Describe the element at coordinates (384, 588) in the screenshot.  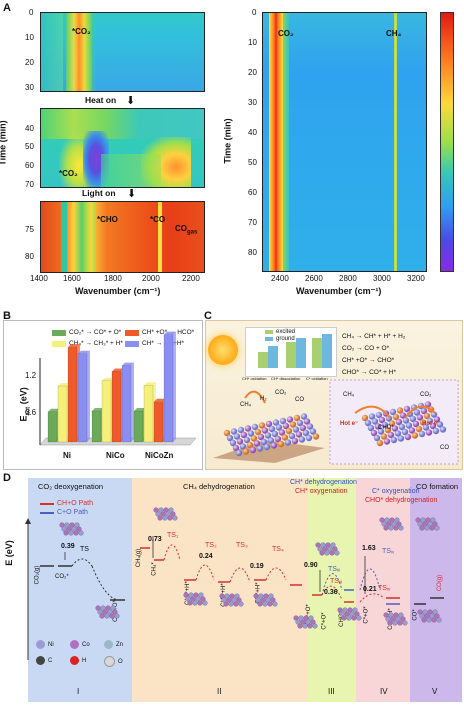
I see `ts-label: TSᵢᵥ` at that location.